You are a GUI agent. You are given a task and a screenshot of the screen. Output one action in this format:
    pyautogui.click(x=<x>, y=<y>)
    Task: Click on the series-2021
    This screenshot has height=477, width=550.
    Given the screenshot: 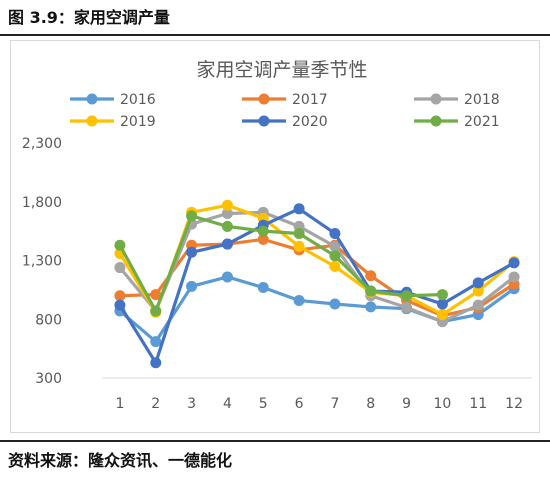 What is the action you would take?
    pyautogui.click(x=281, y=263)
    